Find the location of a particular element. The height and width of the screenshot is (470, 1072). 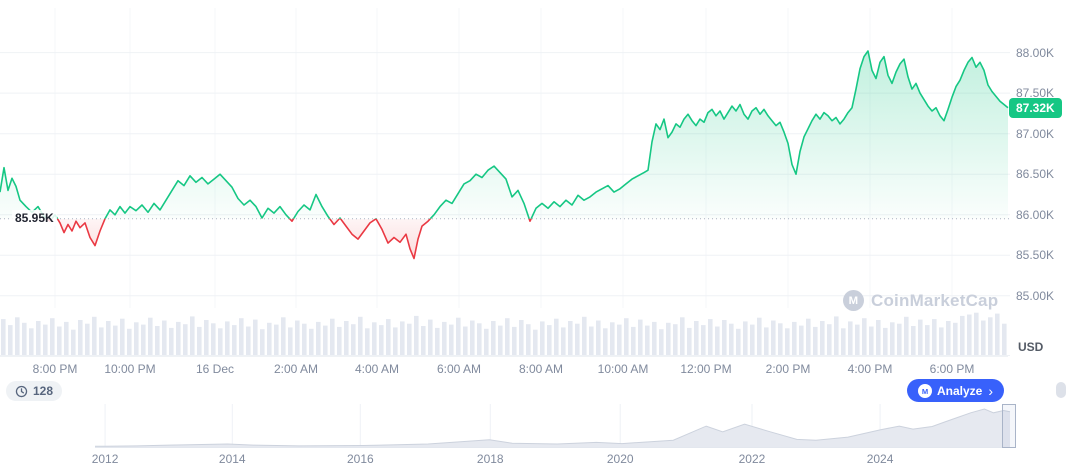

time-tick-label: 2:00 PM is located at coordinates (788, 369).